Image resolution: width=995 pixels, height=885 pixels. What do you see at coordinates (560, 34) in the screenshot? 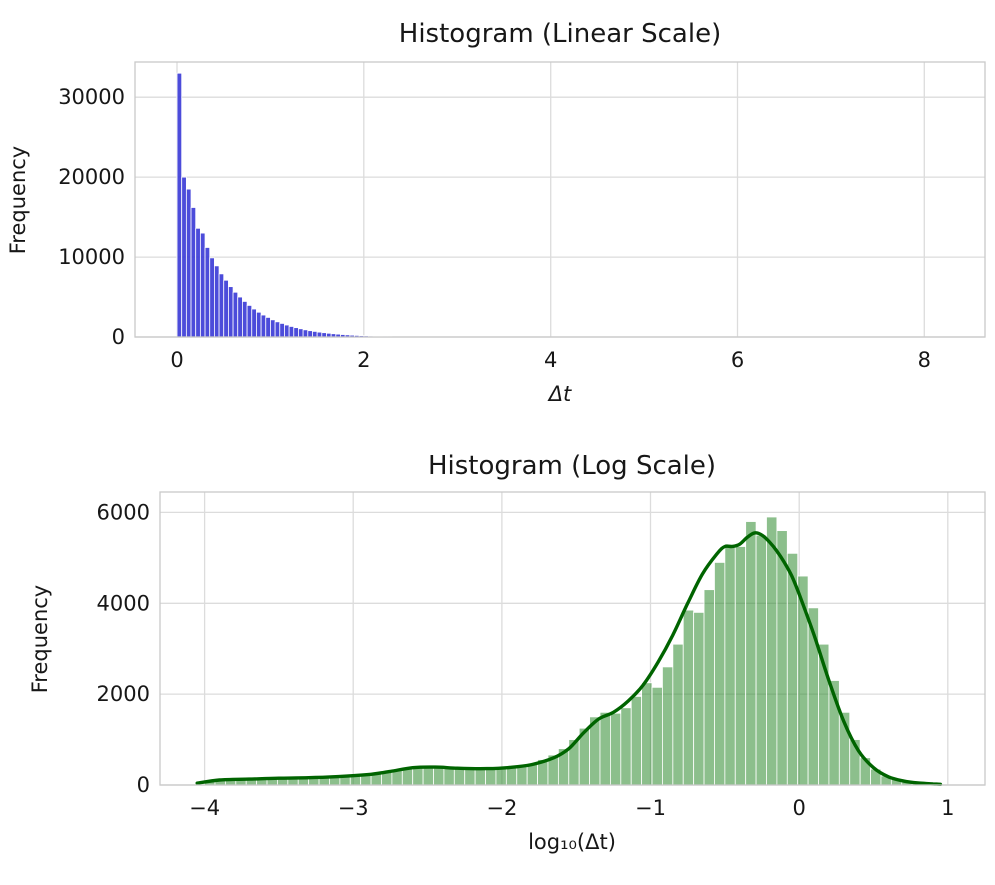
I see `linear-chart-title: Histogram (Linear Scale)` at bounding box center [560, 34].